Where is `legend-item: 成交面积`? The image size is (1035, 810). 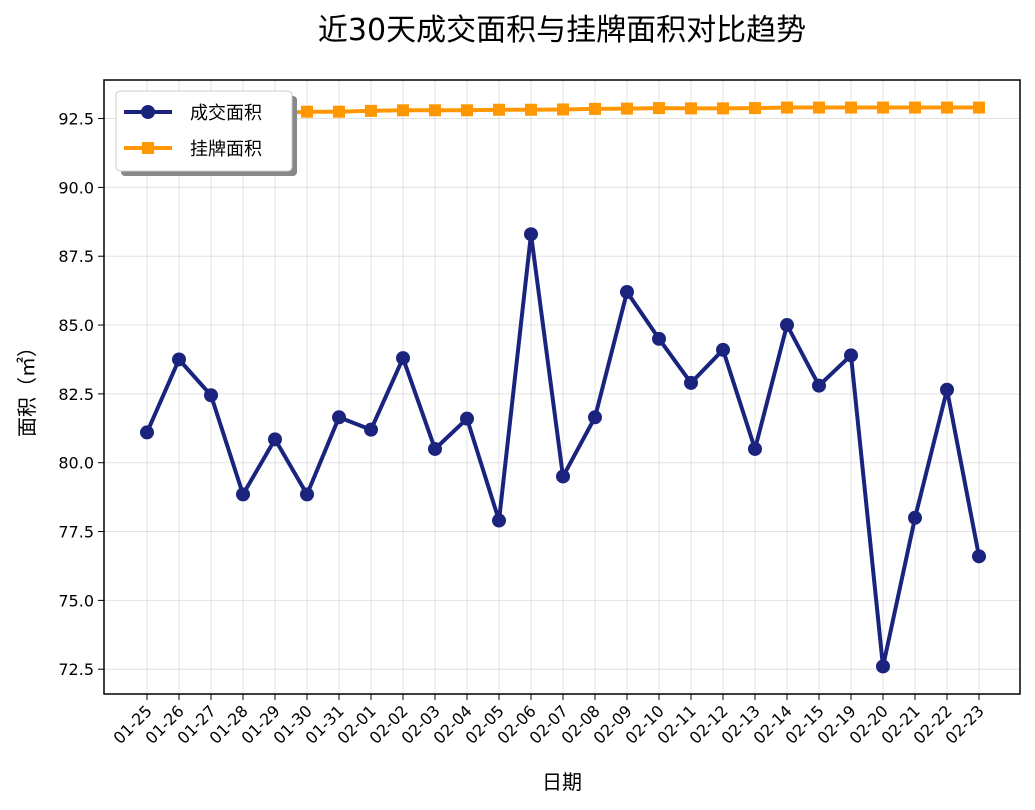
legend-item: 成交面积 is located at coordinates (193, 113).